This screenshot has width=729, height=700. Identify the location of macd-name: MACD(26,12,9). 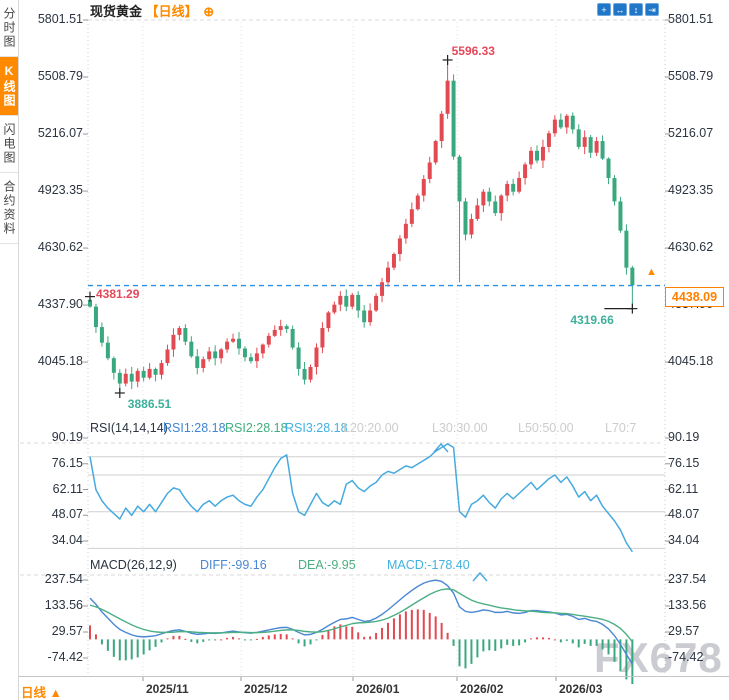
(133, 565).